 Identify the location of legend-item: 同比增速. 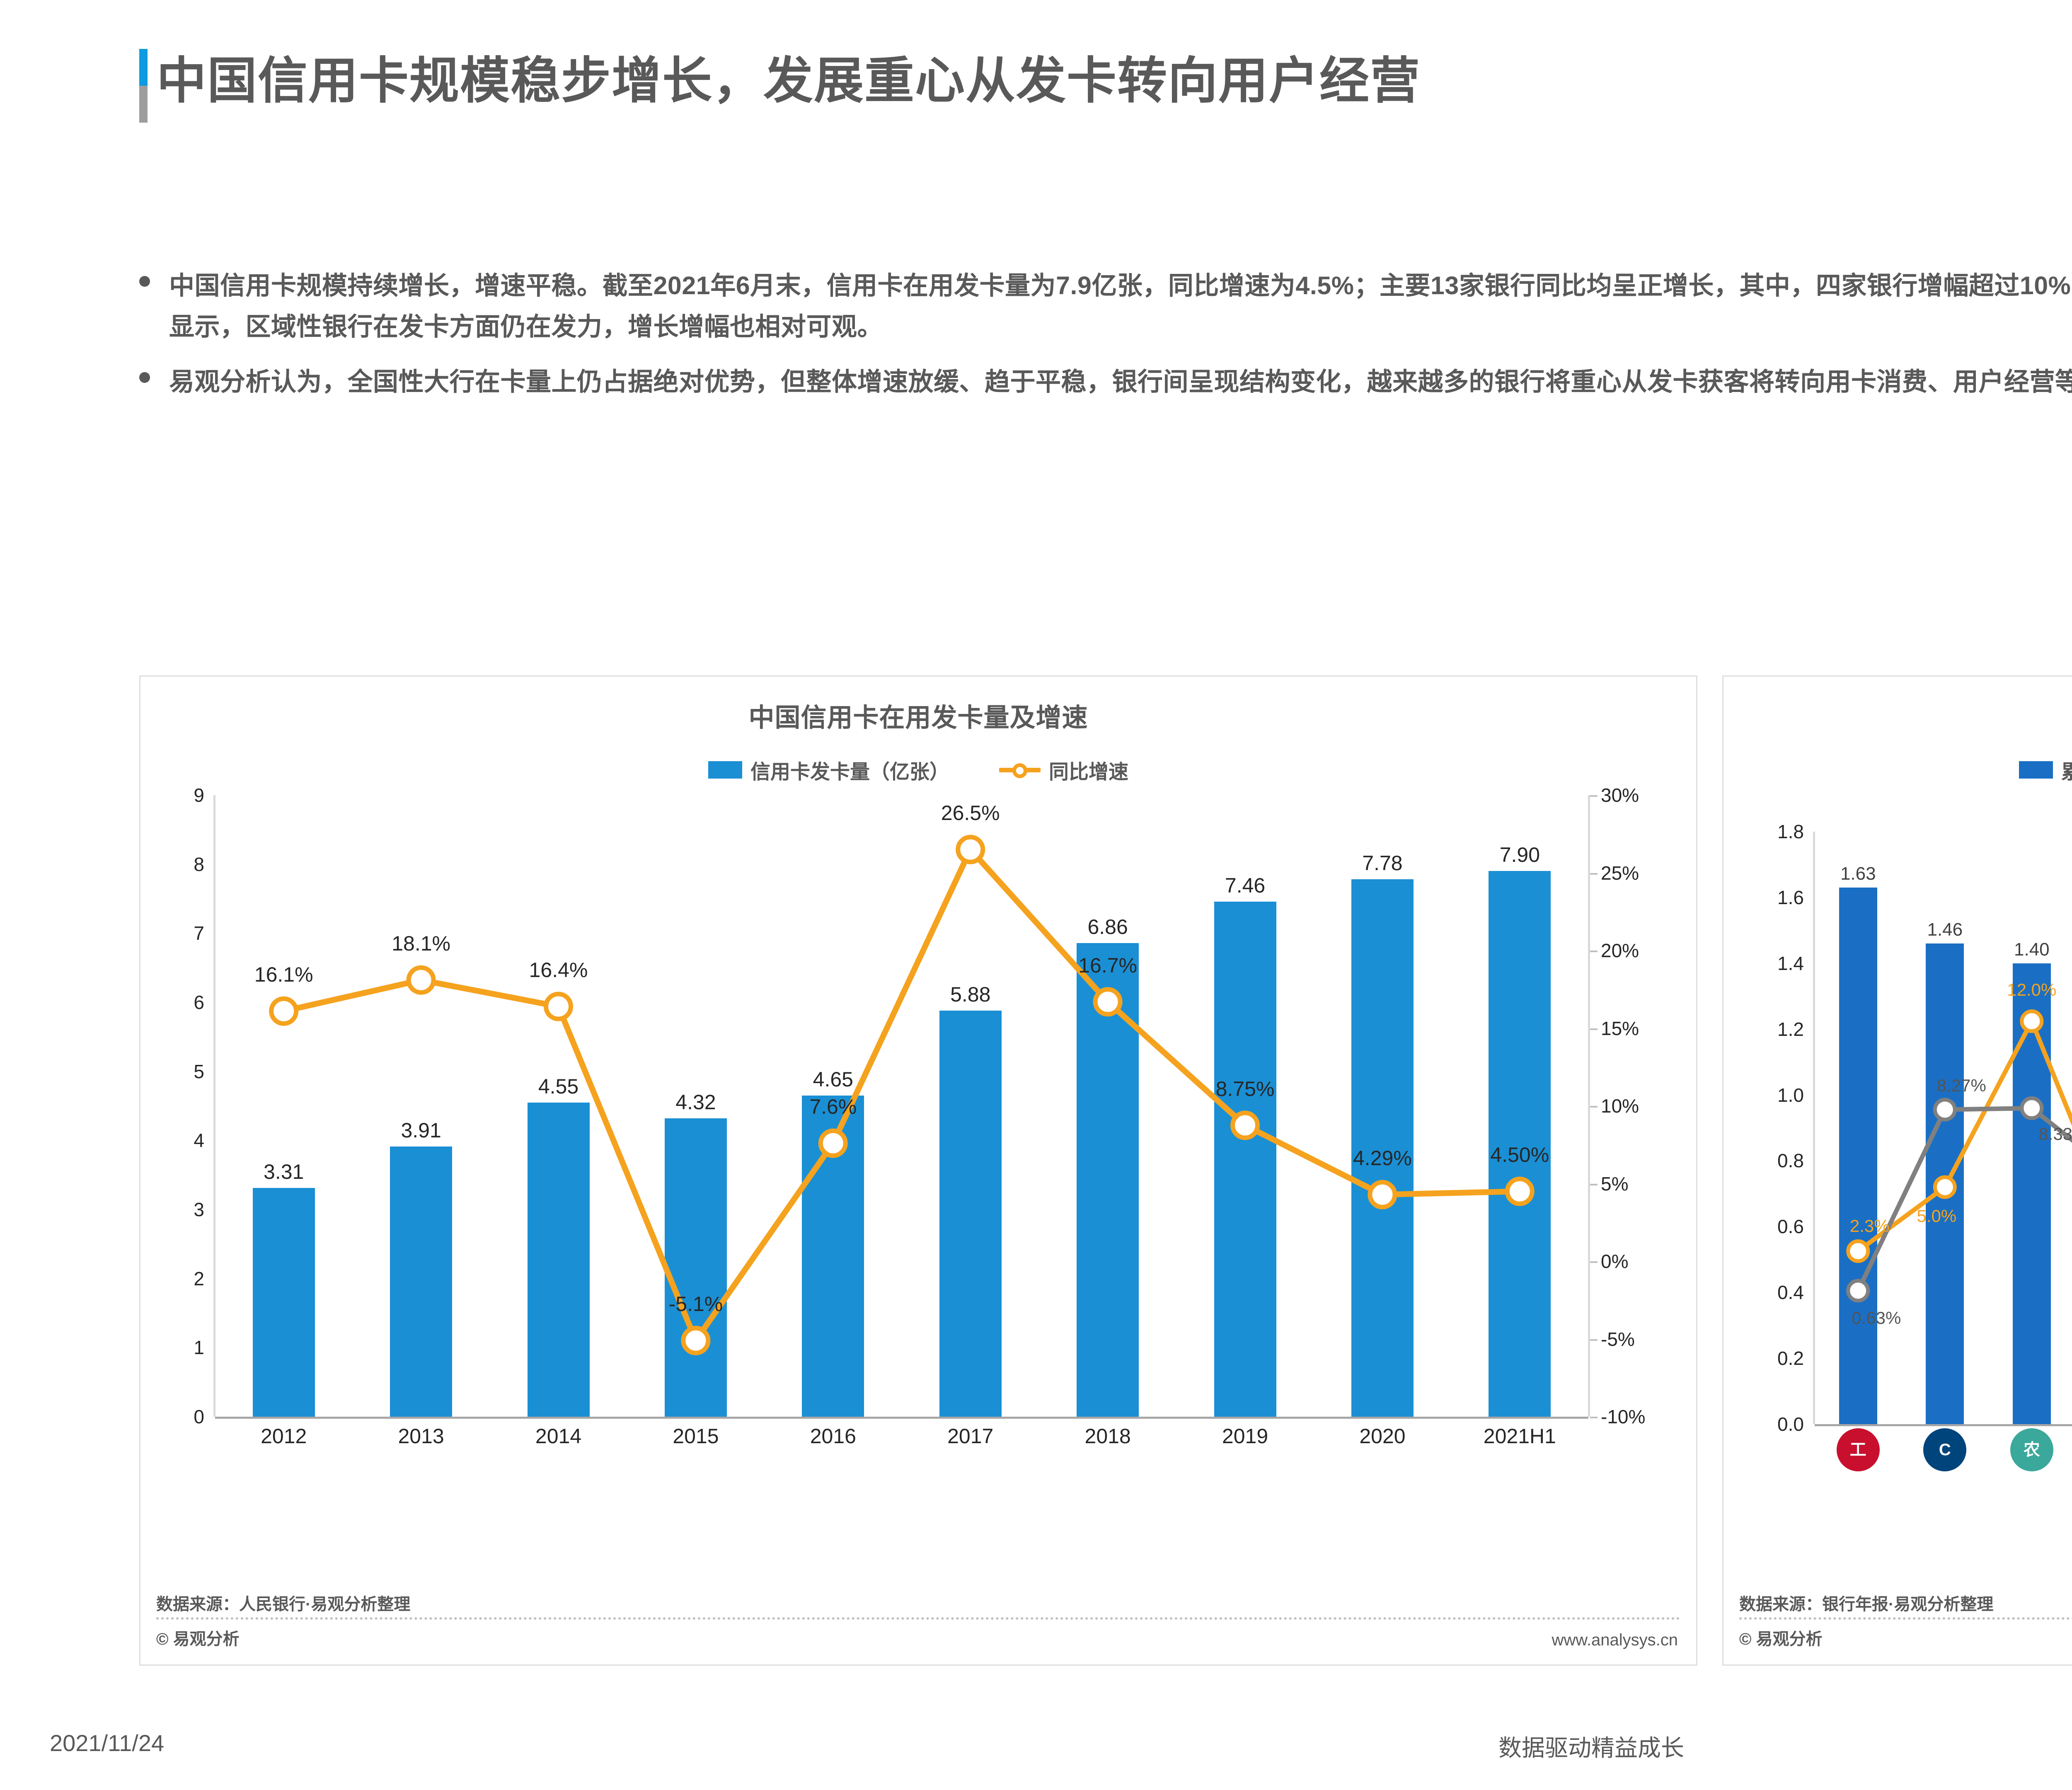
(1063, 769).